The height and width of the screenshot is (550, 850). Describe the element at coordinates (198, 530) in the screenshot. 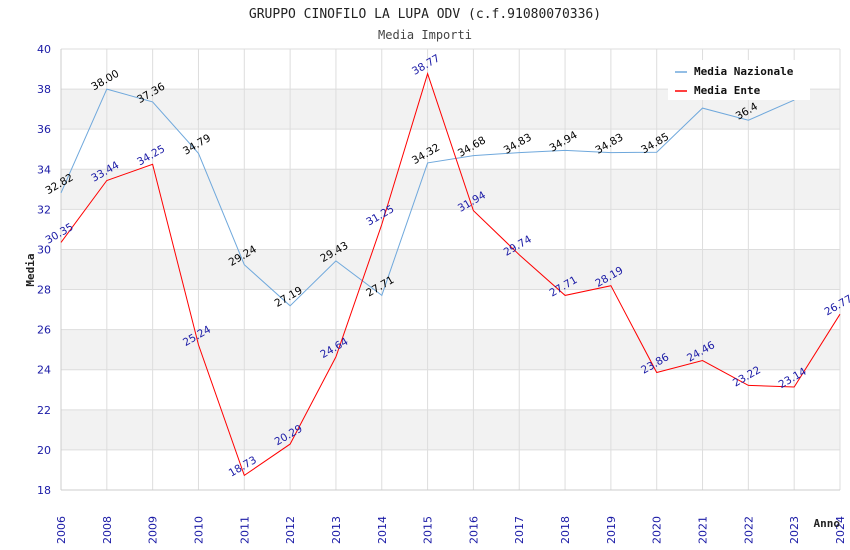

I see `x-tick-label: 2010` at that location.